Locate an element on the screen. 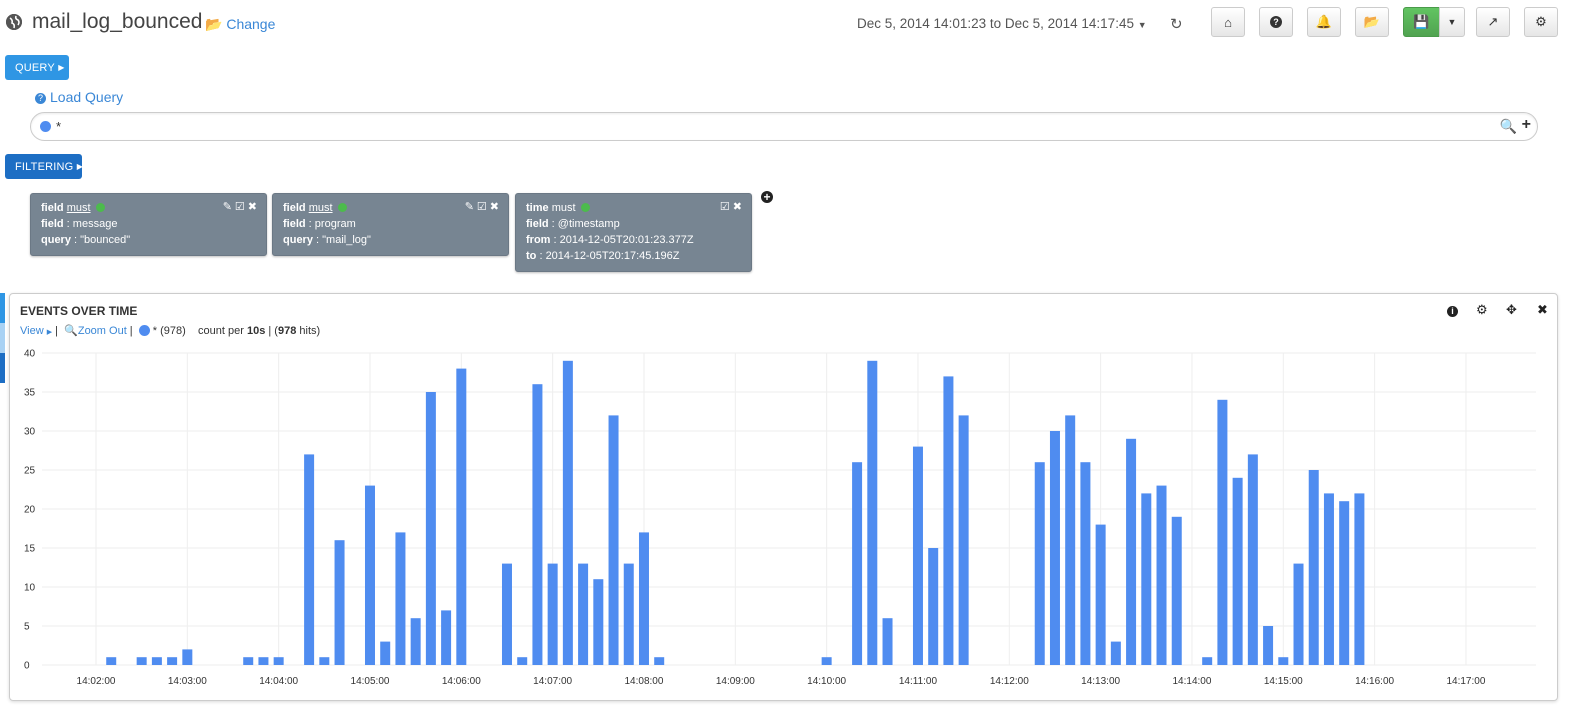 The height and width of the screenshot is (709, 1571). series-label: * (978) is located at coordinates (169, 331).